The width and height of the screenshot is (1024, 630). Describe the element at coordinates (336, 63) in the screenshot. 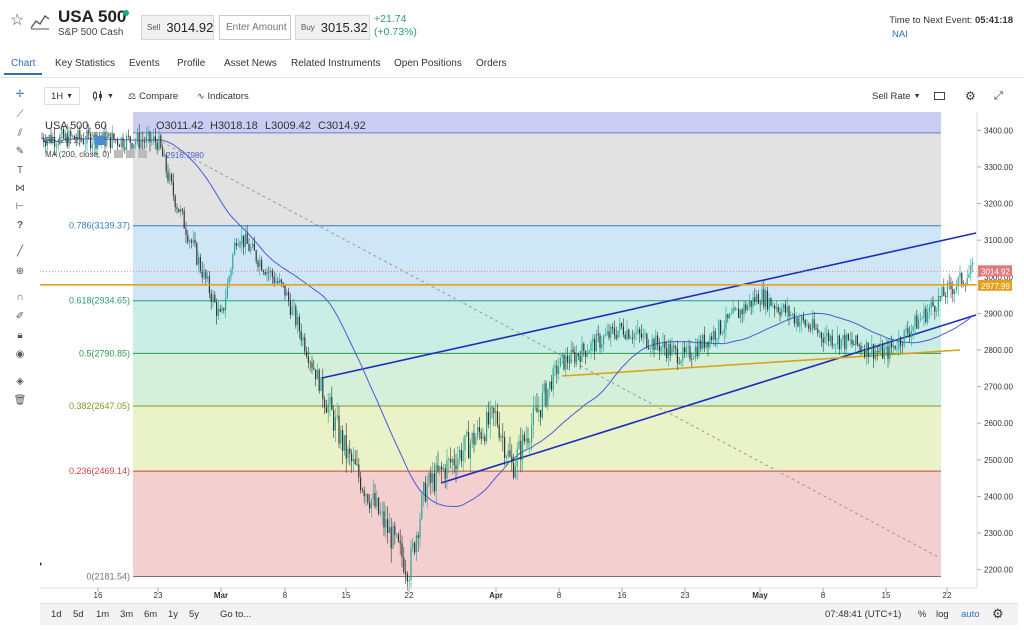

I see `tab-related-instruments: Related Instruments` at that location.